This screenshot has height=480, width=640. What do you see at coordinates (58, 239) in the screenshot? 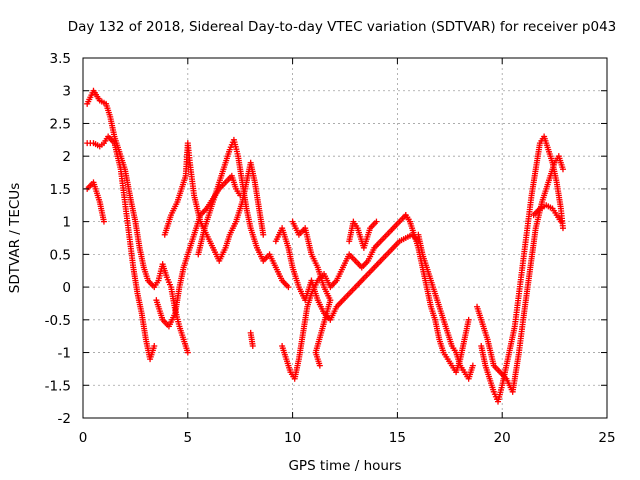
I see `y-axis-tick-labels: -2 -1.5 -1 -0.5 0 0.5 1 1.5 2 2.5 3 3.5` at bounding box center [58, 239].